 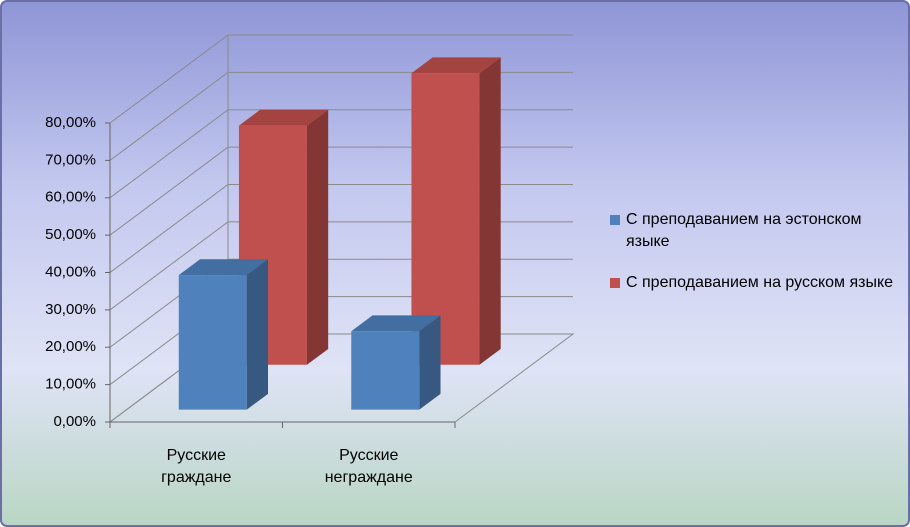 What do you see at coordinates (368, 466) in the screenshot?
I see `x-tick-label: Русские неграждане` at bounding box center [368, 466].